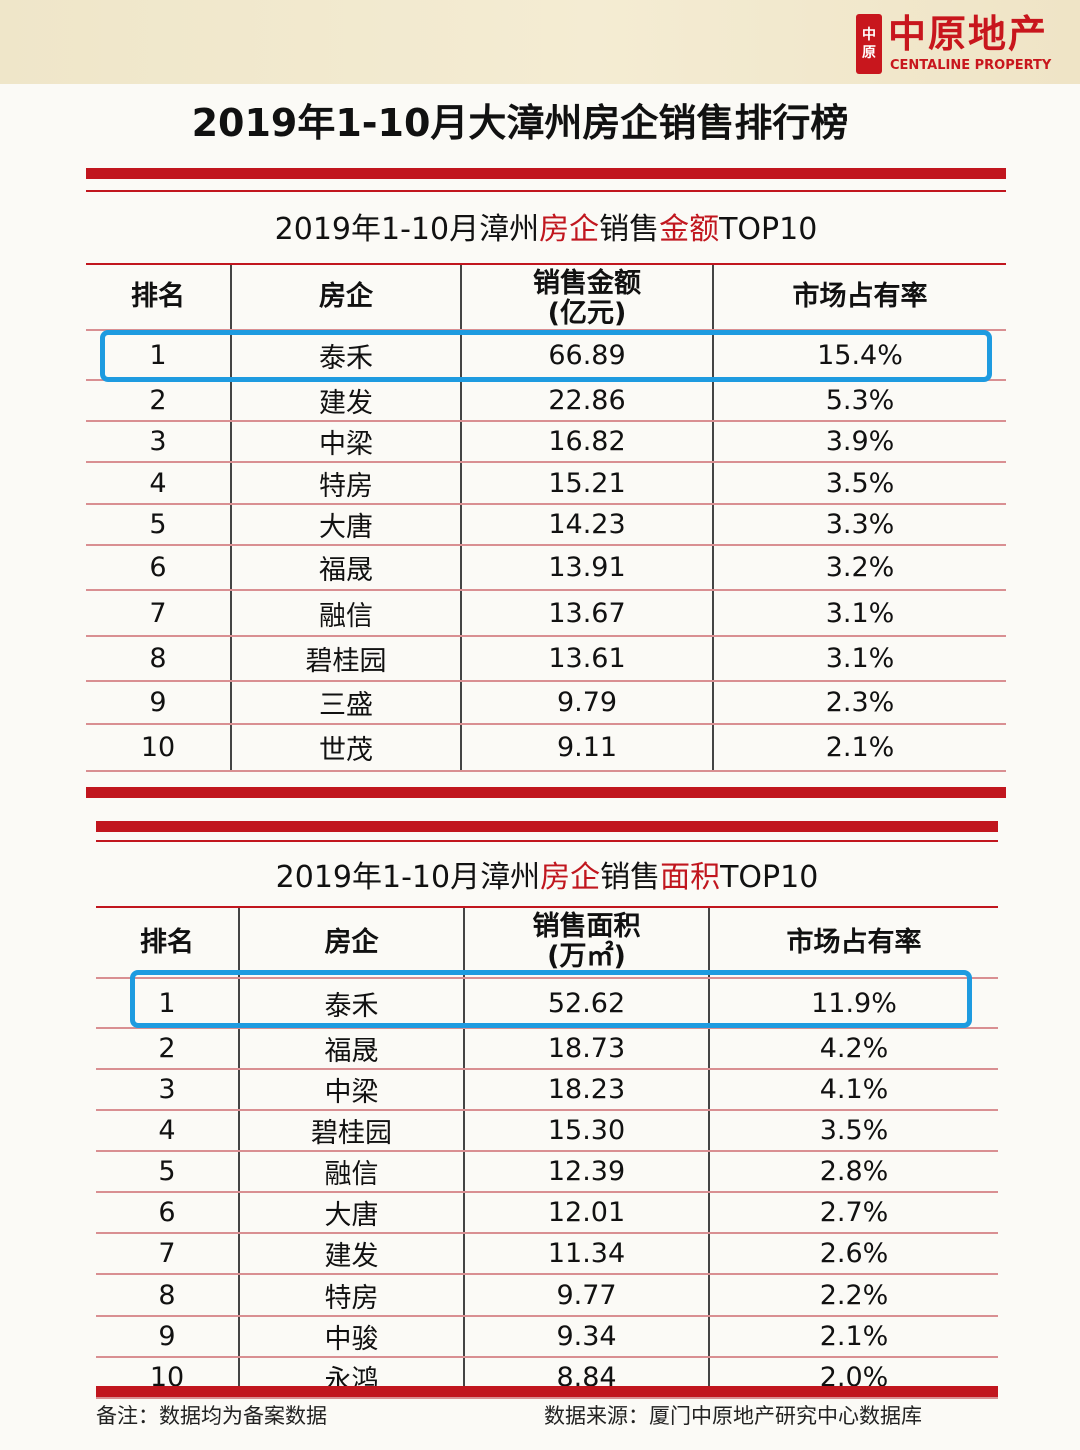 The width and height of the screenshot is (1080, 1450). Describe the element at coordinates (733, 1416) in the screenshot. I see `footer-source: 数据来源：厦门中原地产研究中心数据库` at that location.